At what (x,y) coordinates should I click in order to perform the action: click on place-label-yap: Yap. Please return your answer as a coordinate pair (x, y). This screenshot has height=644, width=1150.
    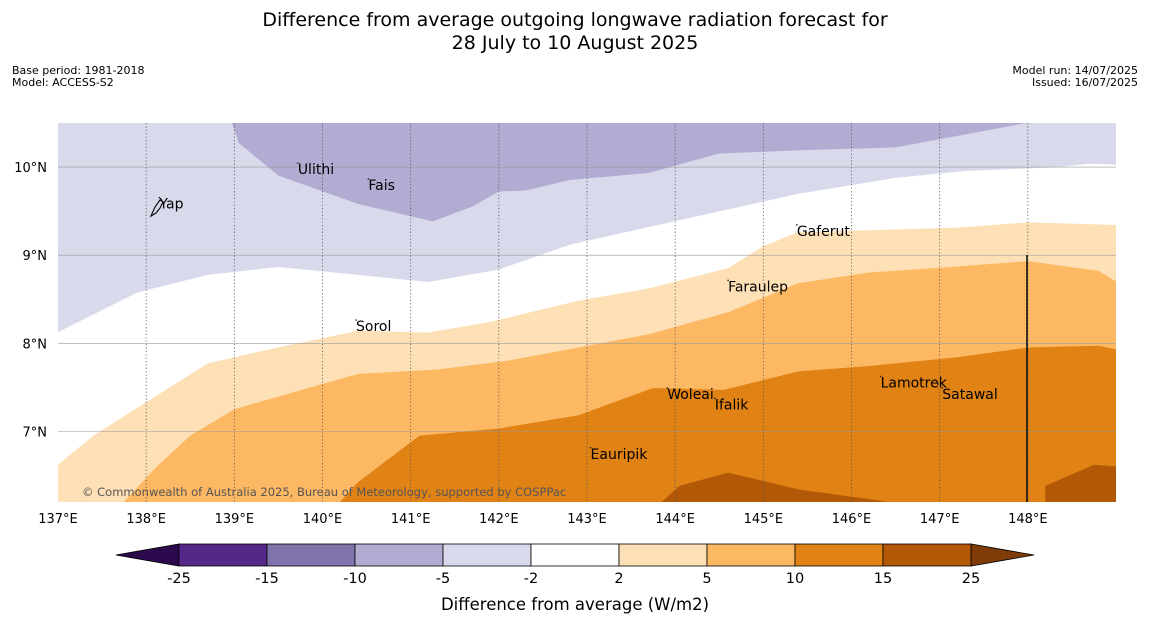
    Looking at the image, I should click on (170, 204).